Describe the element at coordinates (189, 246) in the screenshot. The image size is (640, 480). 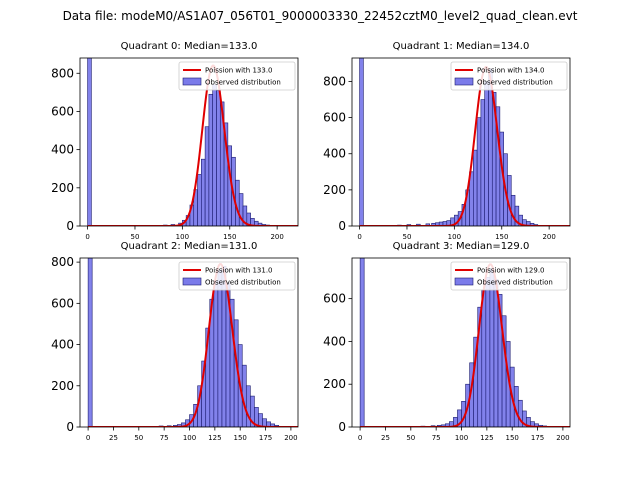
I see `quadrant-title: Quadrant 2: Median=131.0` at that location.